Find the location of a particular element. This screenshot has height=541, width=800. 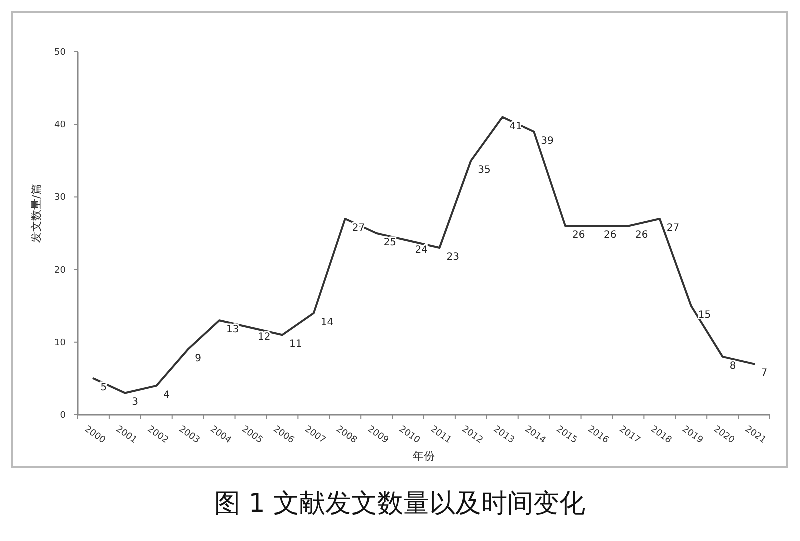

data-label: 12 is located at coordinates (264, 337).